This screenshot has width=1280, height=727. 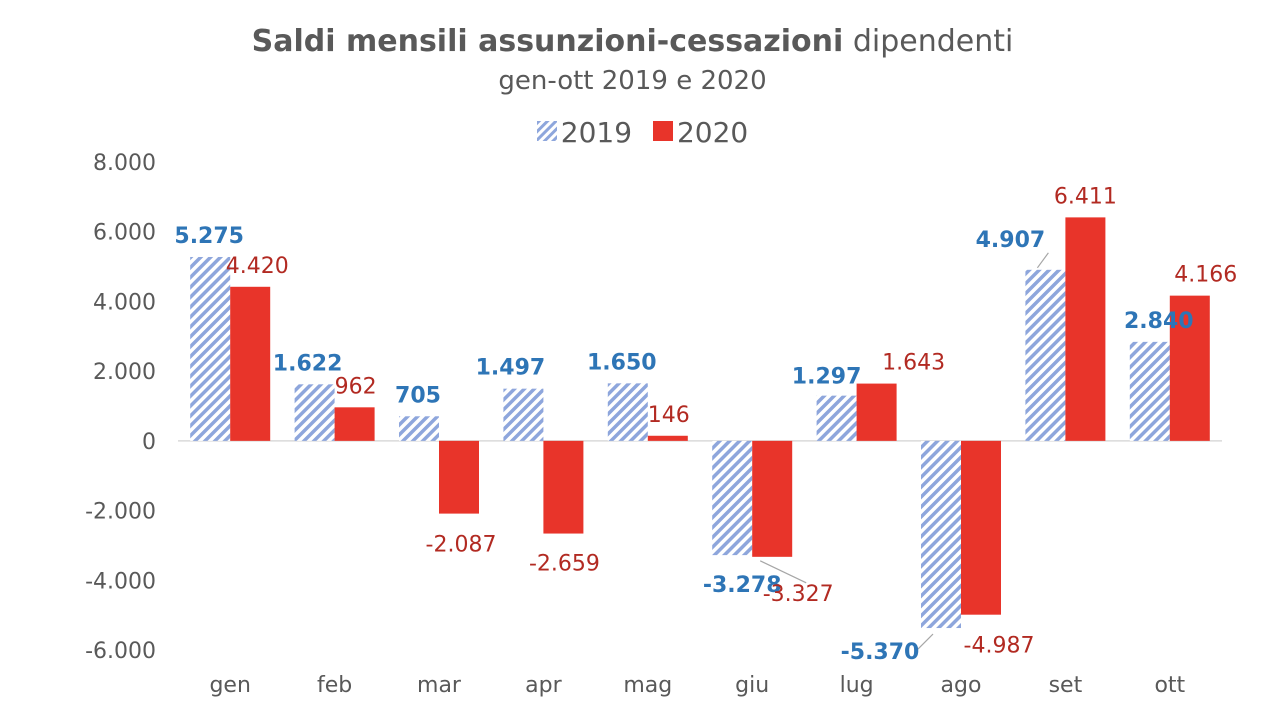 What do you see at coordinates (543, 685) in the screenshot?
I see `x-tick-label: apr` at bounding box center [543, 685].